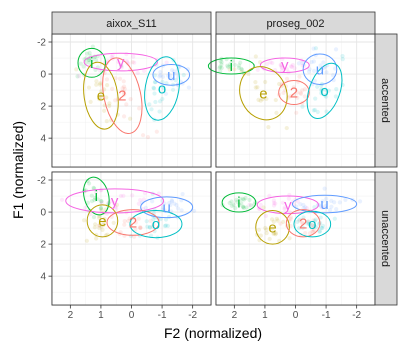 The image size is (398, 345). I want to click on vowel-label: i, so click(91, 63).